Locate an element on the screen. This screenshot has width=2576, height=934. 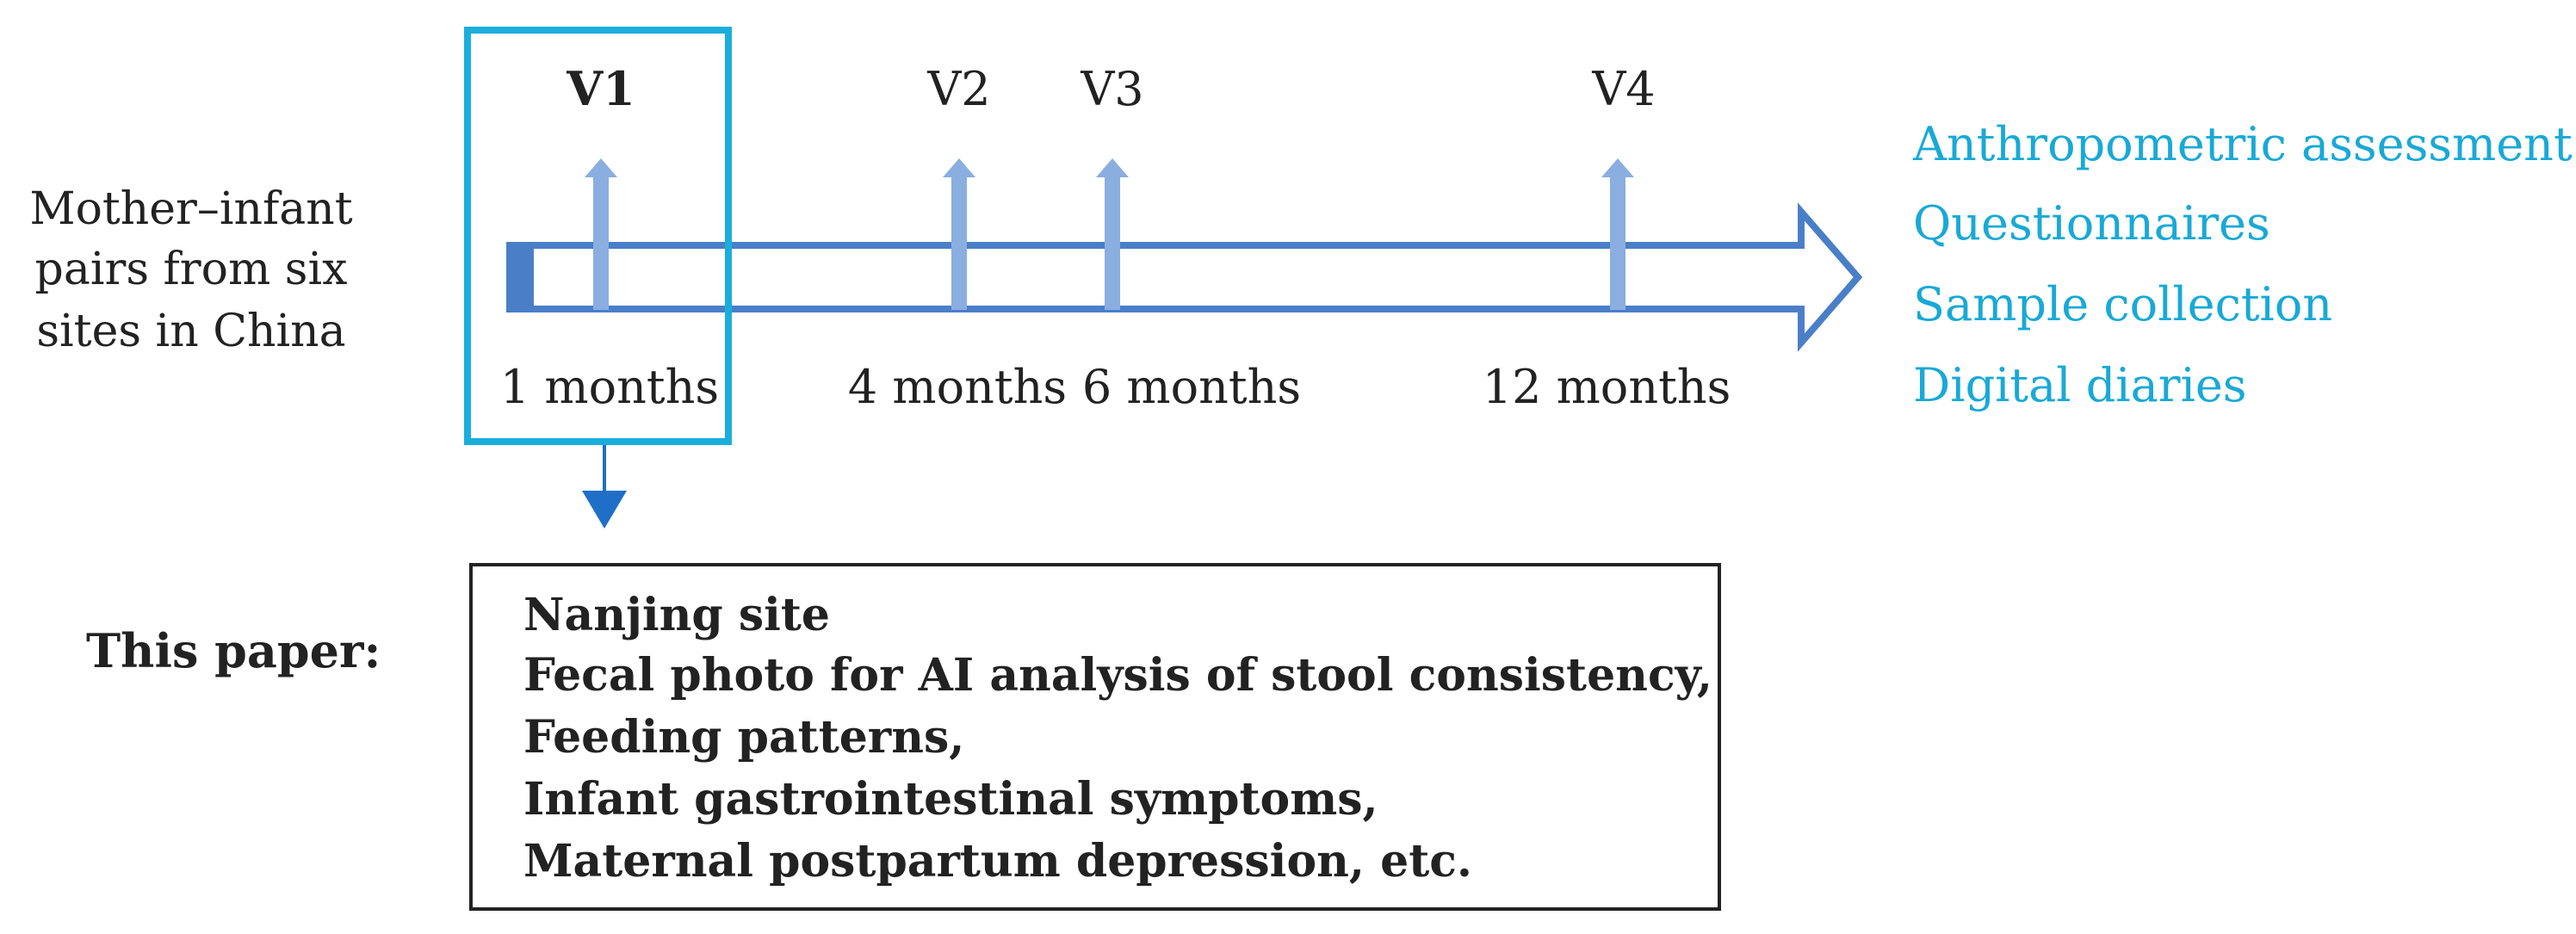
visit-arrow-v4 is located at coordinates (1618, 234).